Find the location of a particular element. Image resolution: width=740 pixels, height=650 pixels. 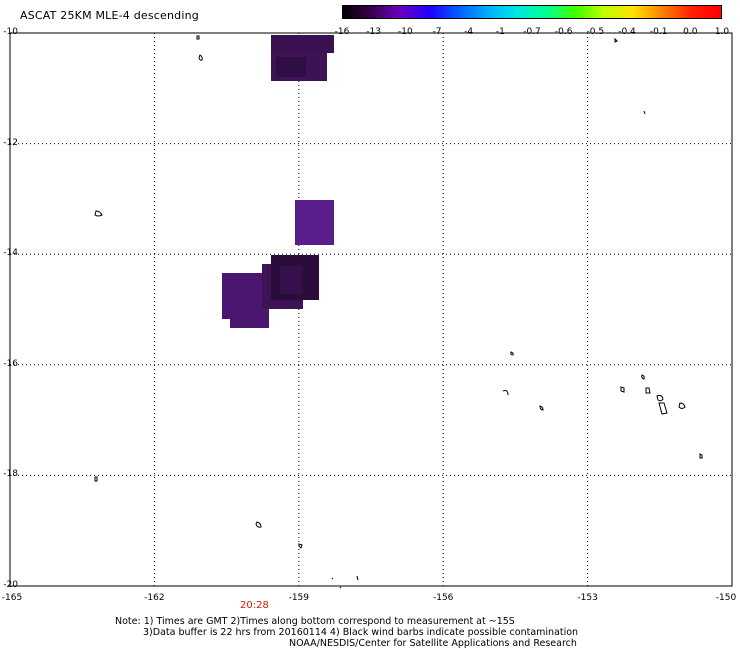

colorbar-tick-label: -0.1 is located at coordinates (658, 32).